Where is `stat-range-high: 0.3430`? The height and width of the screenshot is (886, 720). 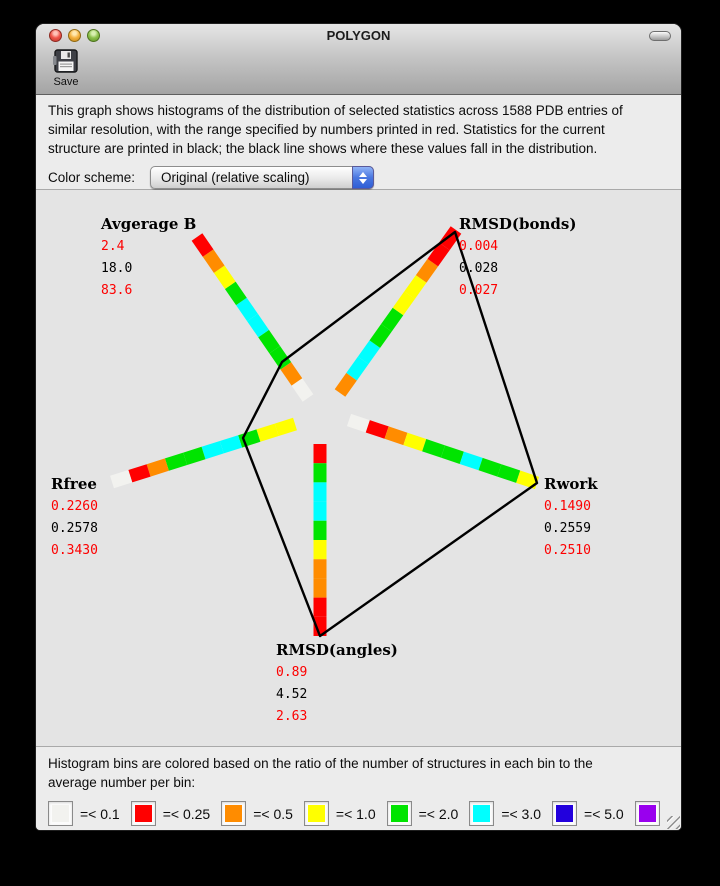 stat-range-high: 0.3430 is located at coordinates (74, 550).